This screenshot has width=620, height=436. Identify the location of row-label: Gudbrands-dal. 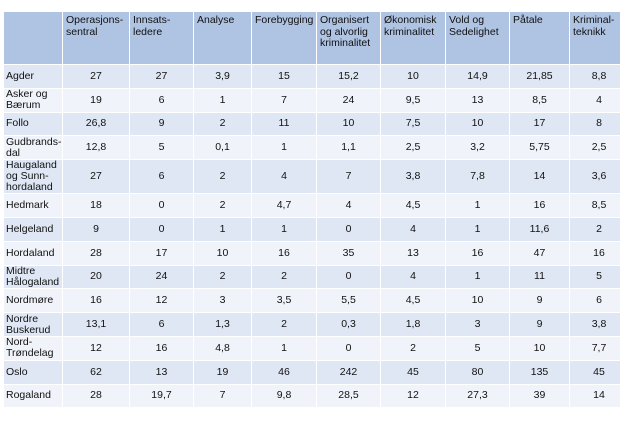
(33, 148).